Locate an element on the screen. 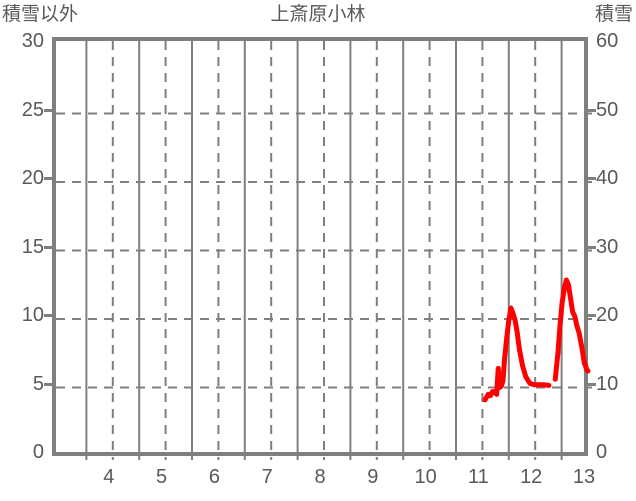 The image size is (636, 501). right-axis-title: 積雪 is located at coordinates (613, 14).